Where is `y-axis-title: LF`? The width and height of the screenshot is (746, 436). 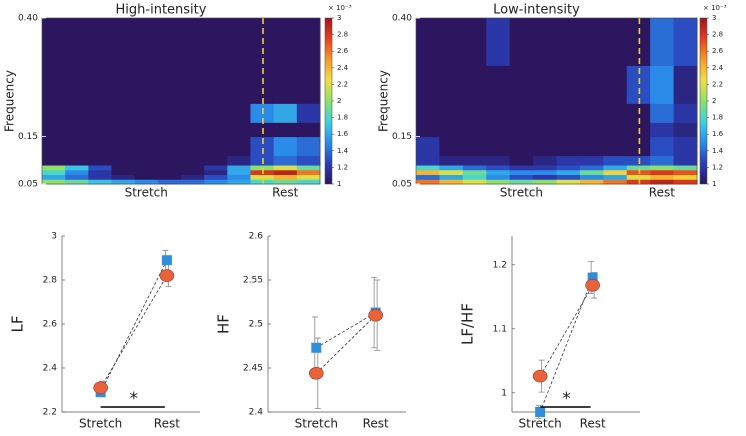 y-axis-title: LF is located at coordinates (18, 324).